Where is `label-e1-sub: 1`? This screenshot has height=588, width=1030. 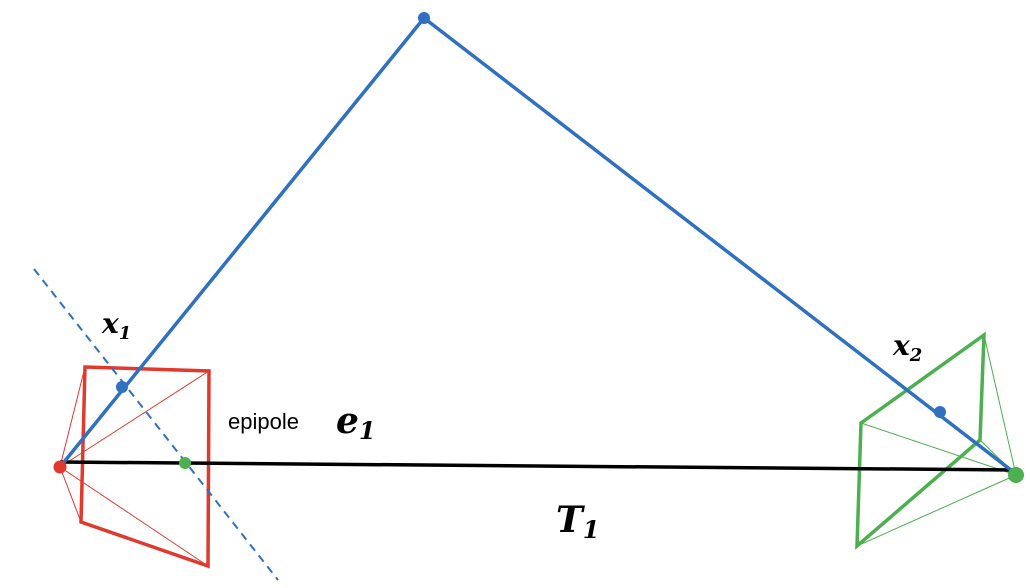 label-e1-sub: 1 is located at coordinates (367, 430).